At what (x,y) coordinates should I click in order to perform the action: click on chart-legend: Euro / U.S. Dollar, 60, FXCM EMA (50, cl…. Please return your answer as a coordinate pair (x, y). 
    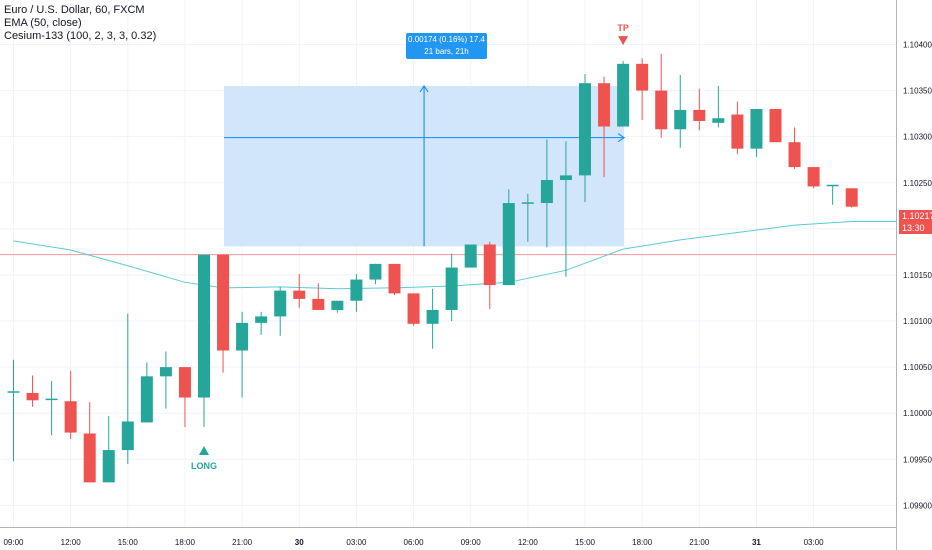
    Looking at the image, I should click on (80, 23).